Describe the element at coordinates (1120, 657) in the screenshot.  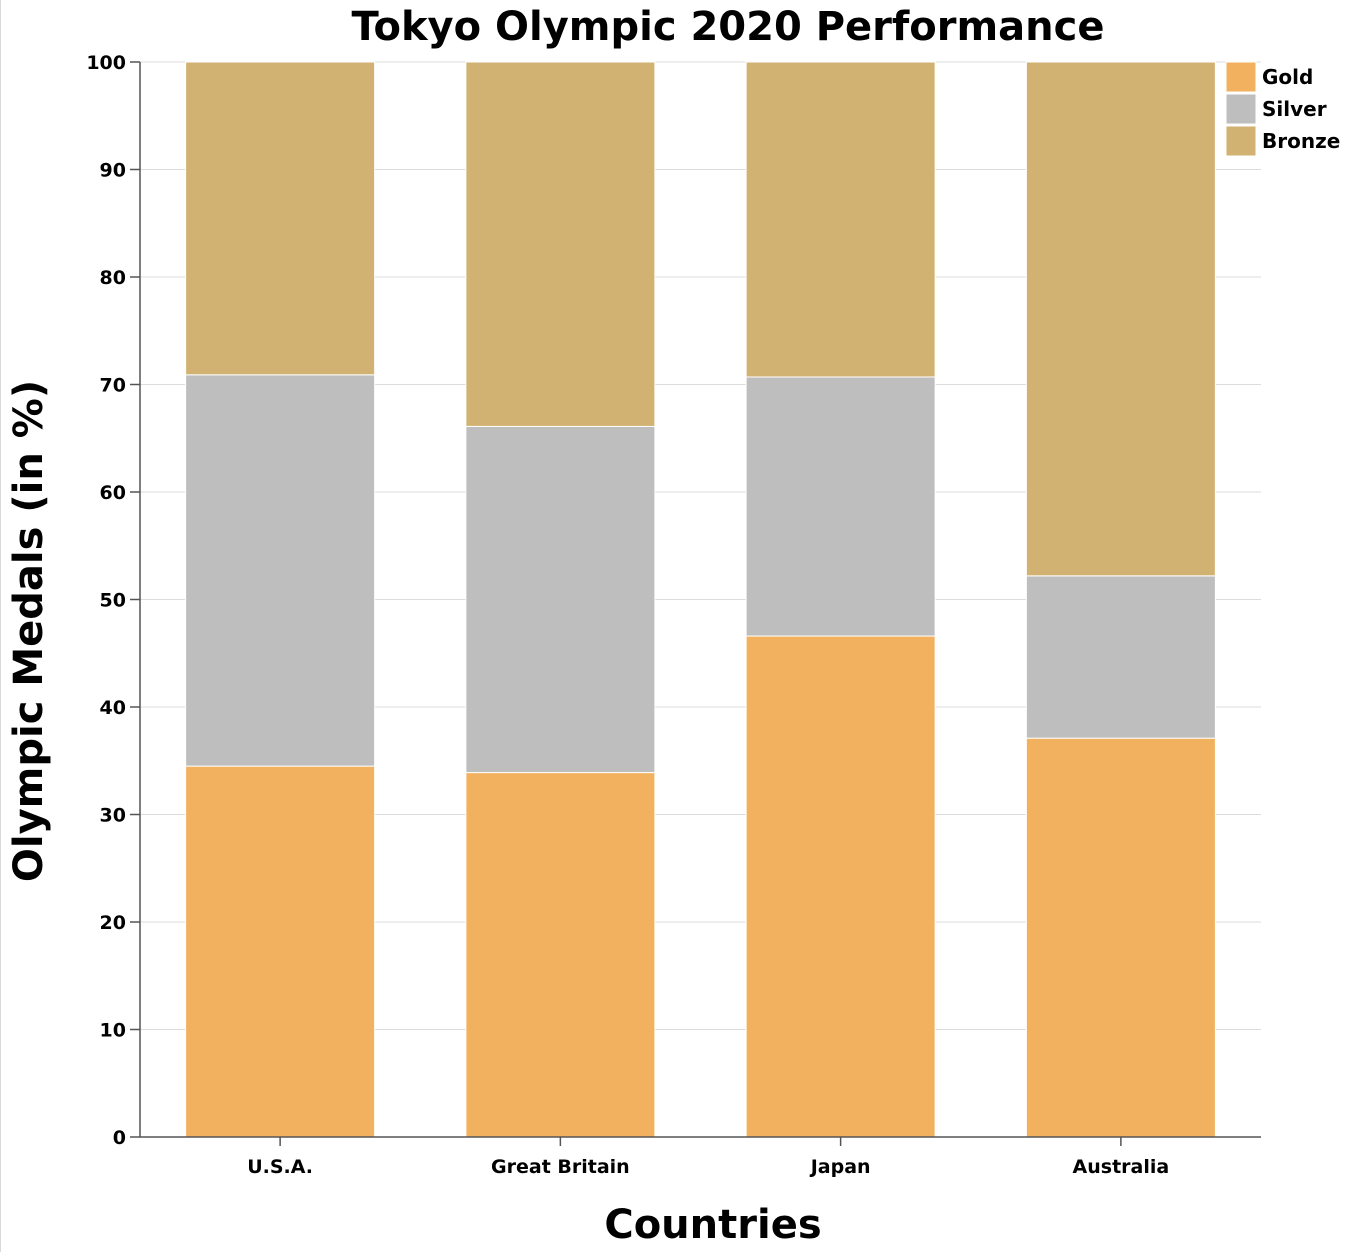
I see `bar-silver-australia` at that location.